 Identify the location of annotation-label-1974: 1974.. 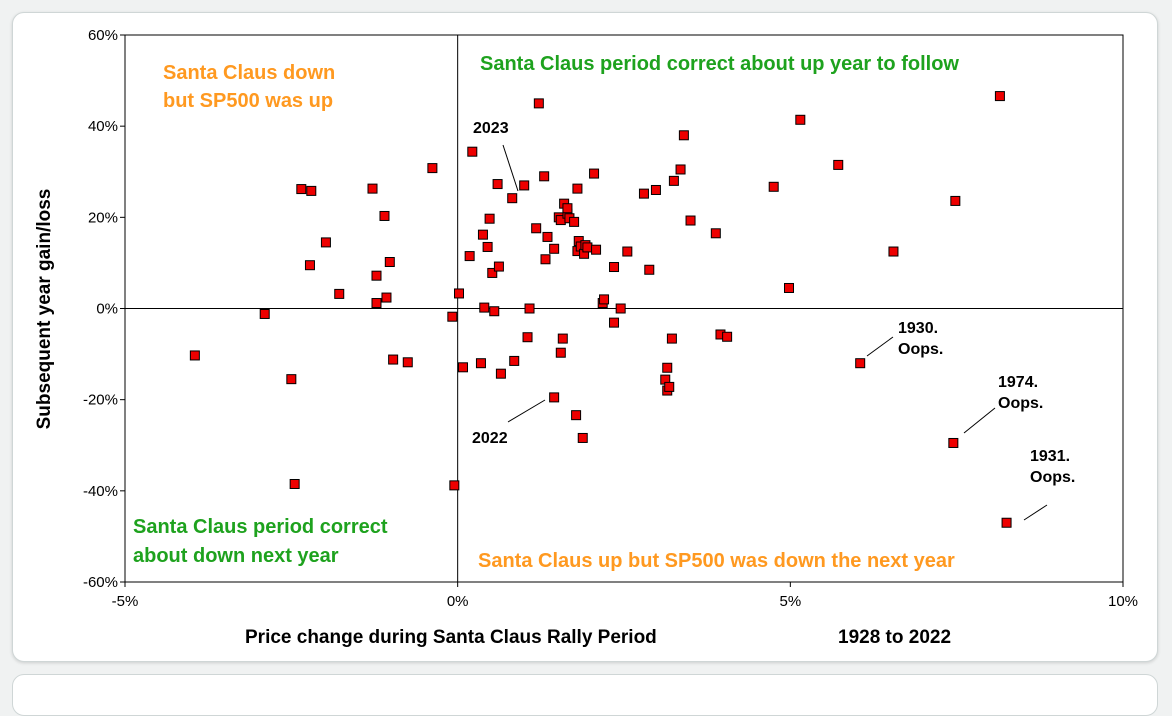
(1018, 382).